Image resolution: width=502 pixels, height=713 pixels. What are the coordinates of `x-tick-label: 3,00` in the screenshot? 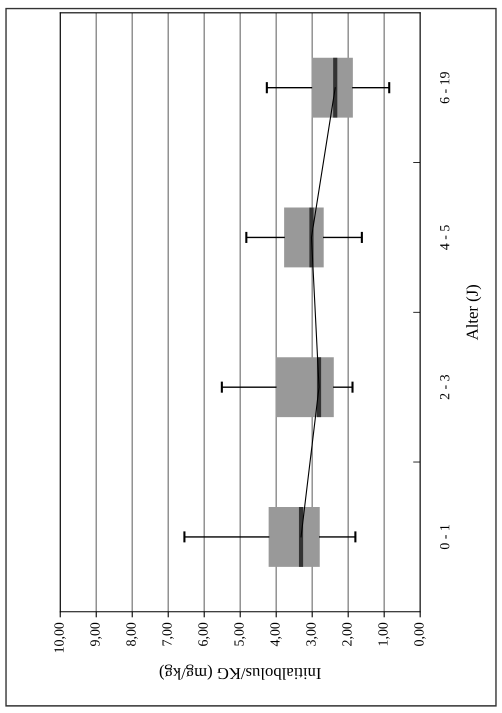 It's located at (312, 634).